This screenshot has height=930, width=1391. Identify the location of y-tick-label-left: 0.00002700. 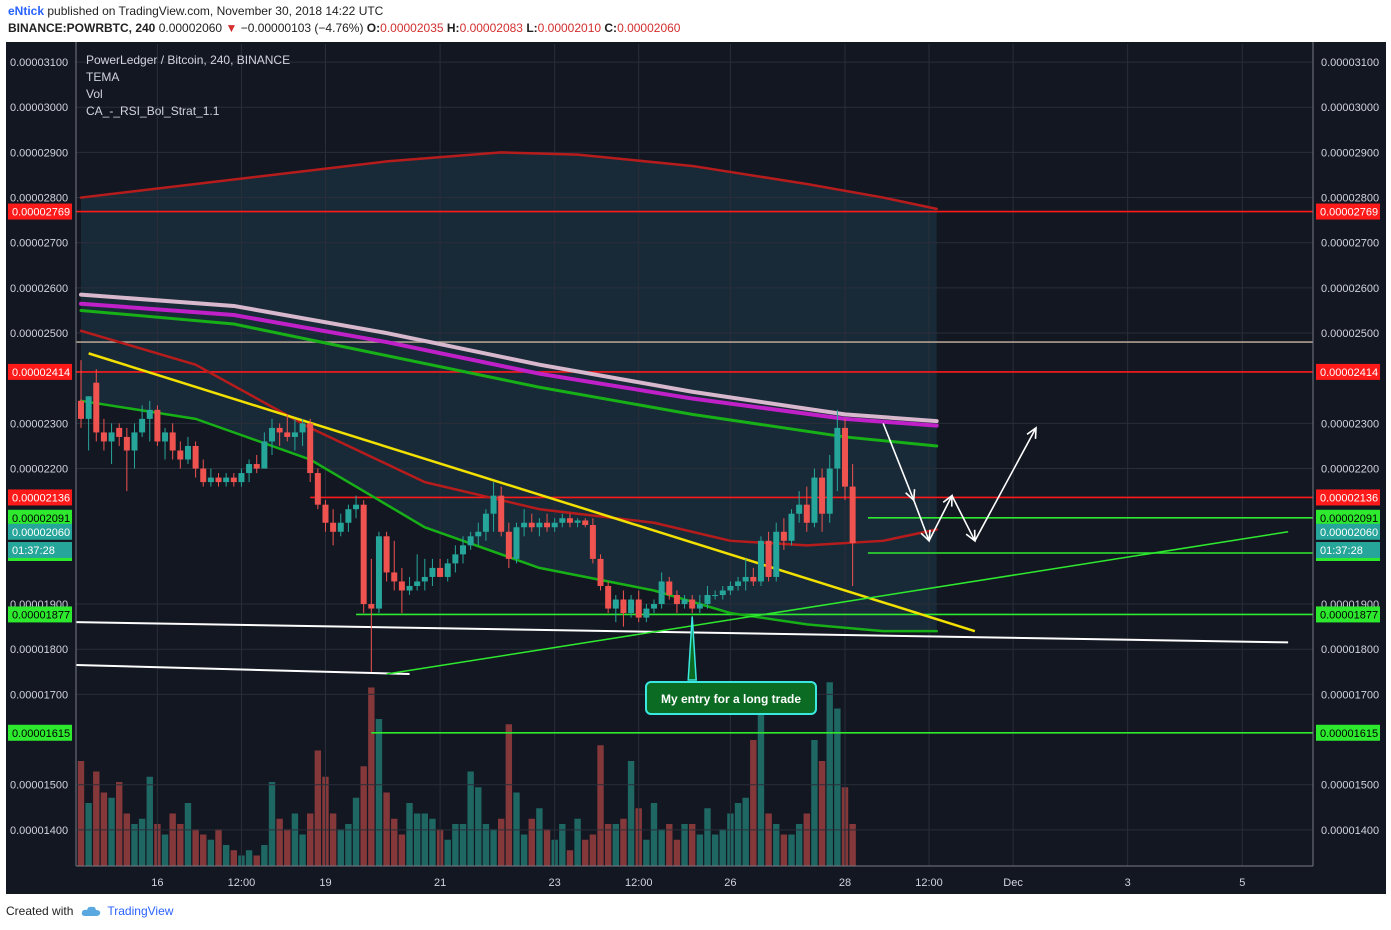
(39, 244).